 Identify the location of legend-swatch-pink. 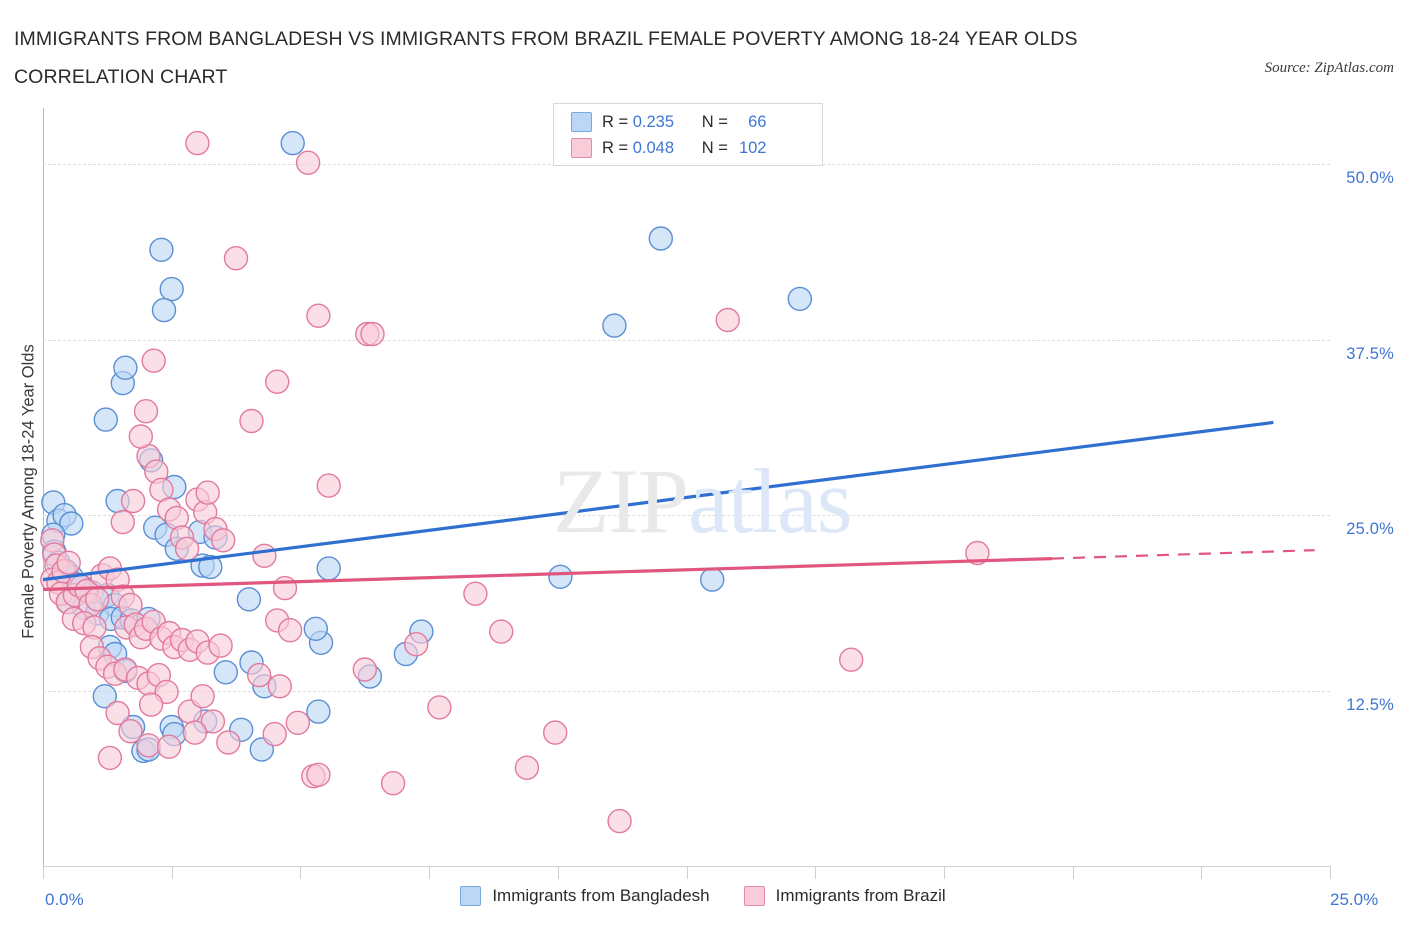
(581, 148).